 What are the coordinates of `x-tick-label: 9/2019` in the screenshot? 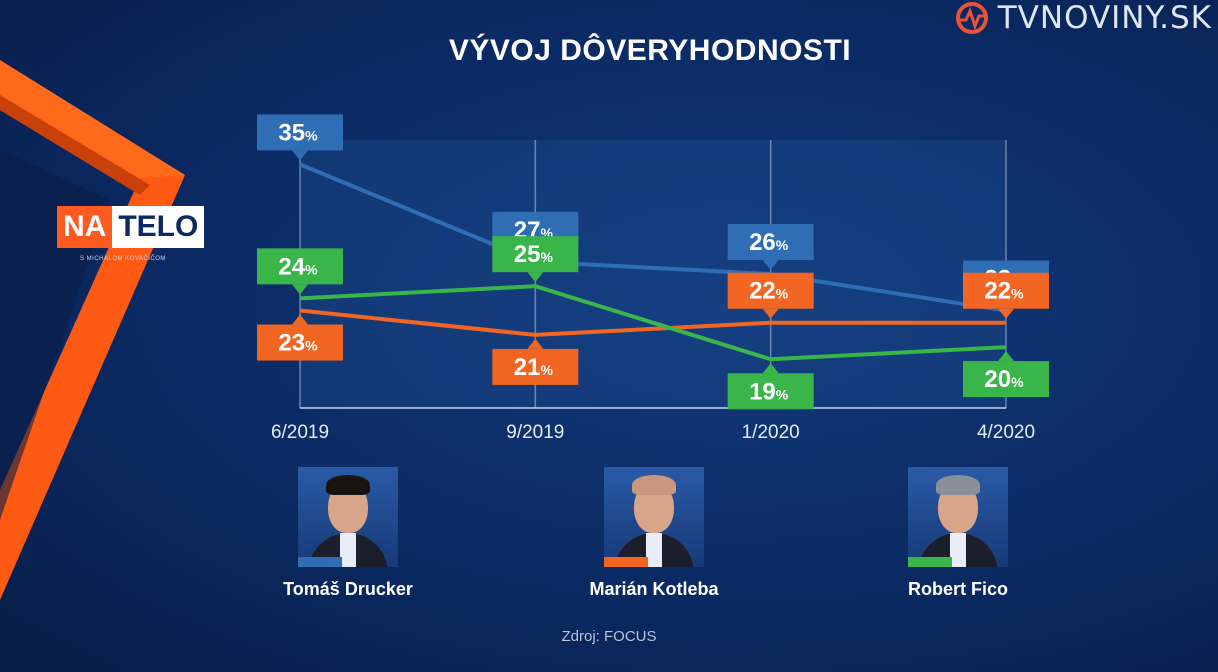 It's located at (535, 432).